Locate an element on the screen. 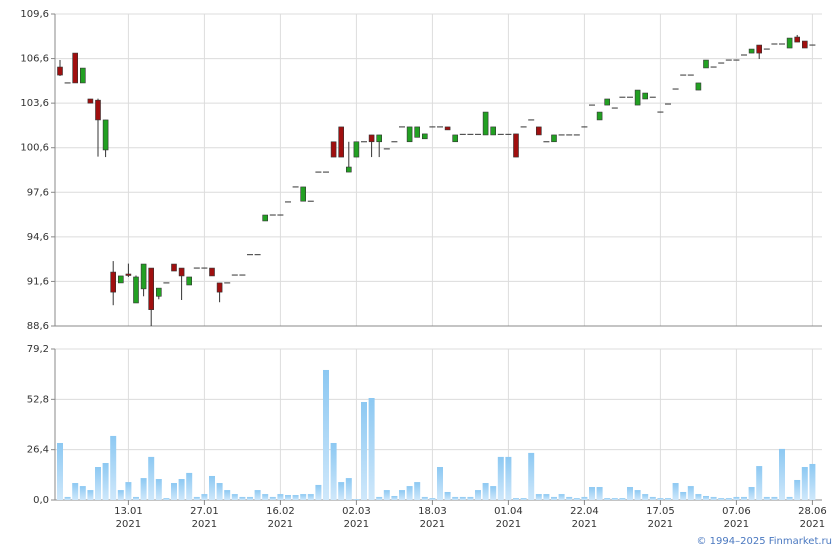  y-tick-label: 0,0 is located at coordinates (41, 500).